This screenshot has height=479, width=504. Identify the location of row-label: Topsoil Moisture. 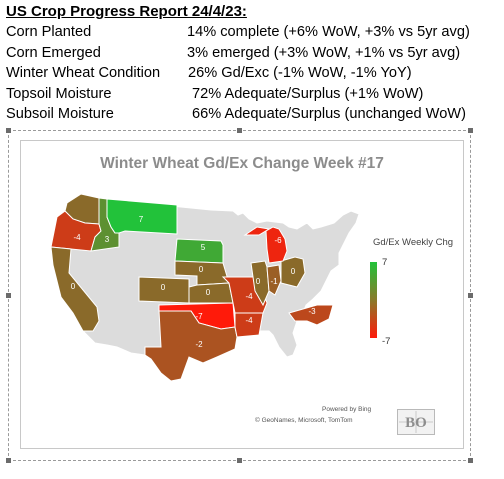
(59, 93).